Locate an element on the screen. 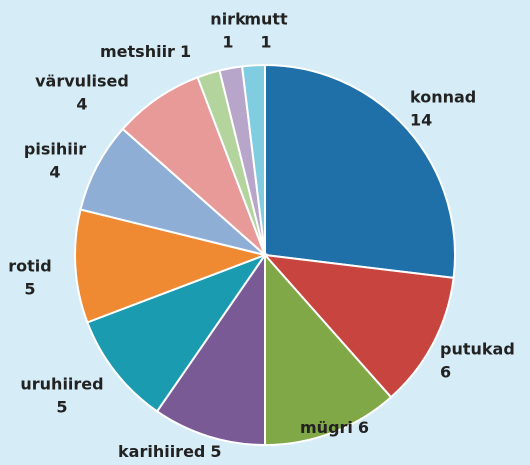 This screenshot has width=530, height=465. slice-label: uruhiired is located at coordinates (61, 384).